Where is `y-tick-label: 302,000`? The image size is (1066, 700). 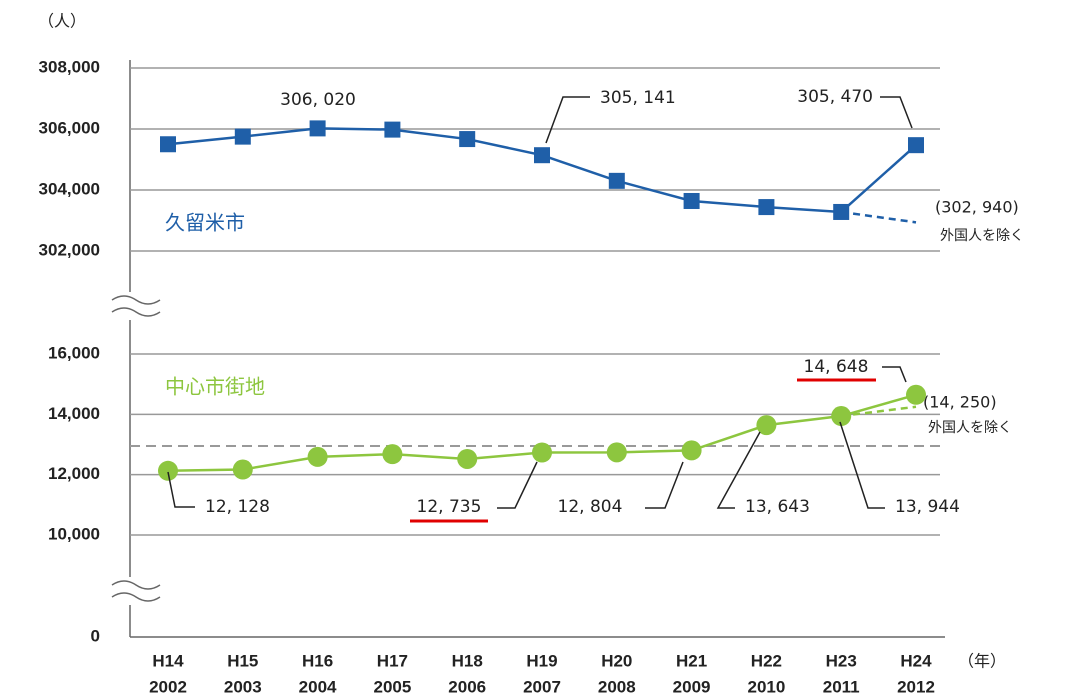 y-tick-label: 302,000 is located at coordinates (69, 249).